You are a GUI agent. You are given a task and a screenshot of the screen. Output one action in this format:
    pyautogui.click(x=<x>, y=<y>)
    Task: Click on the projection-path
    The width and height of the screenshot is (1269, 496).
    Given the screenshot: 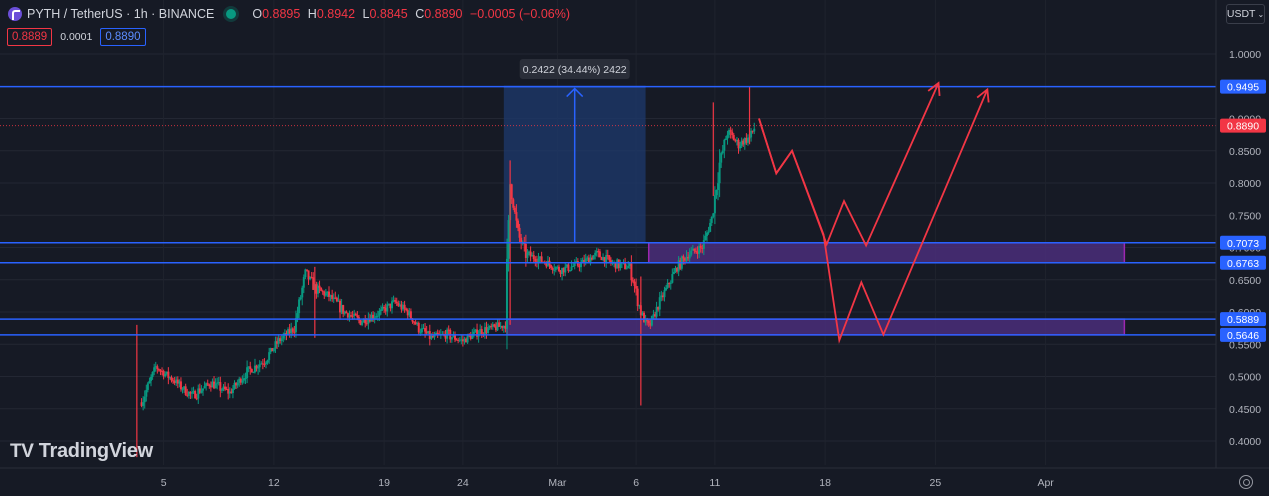 What is the action you would take?
    pyautogui.click(x=873, y=216)
    